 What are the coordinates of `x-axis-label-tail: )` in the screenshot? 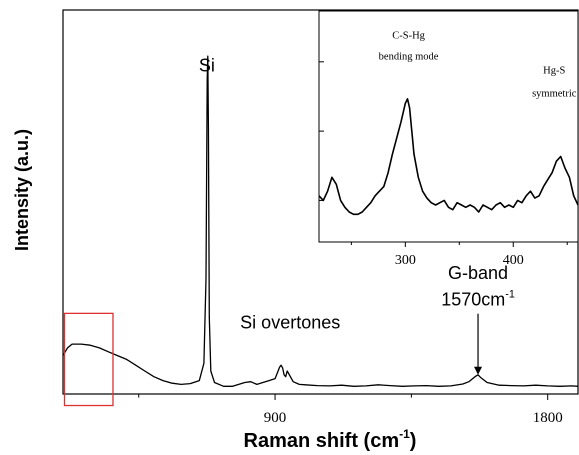 It's located at (413, 441).